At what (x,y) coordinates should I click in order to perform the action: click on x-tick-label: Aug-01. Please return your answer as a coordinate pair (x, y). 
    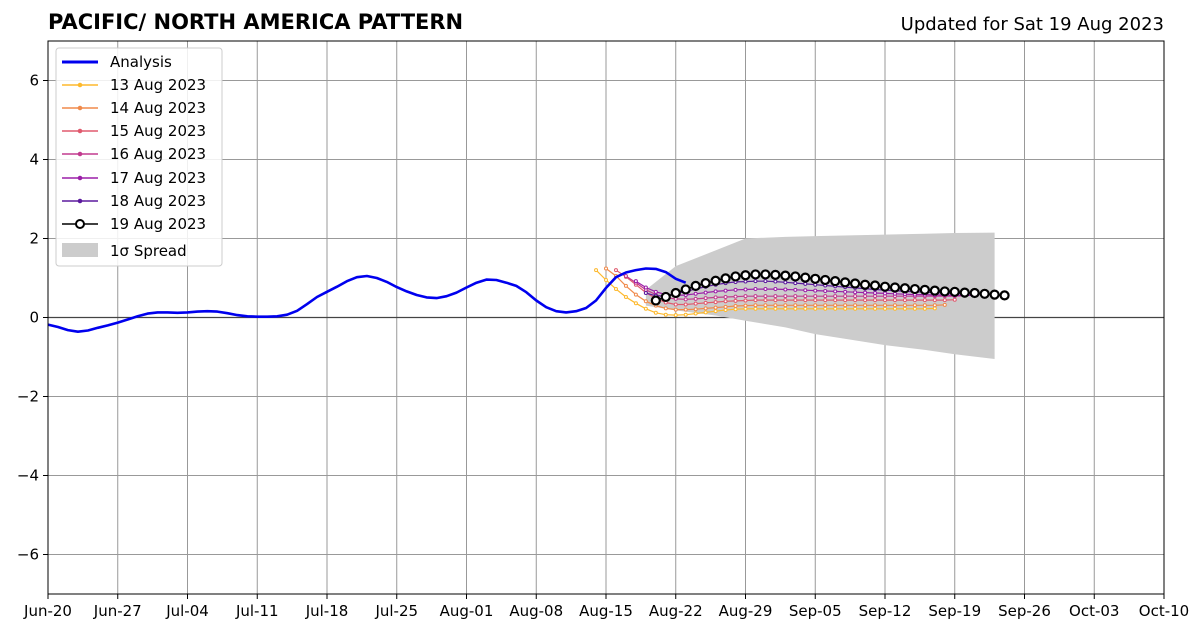
    Looking at the image, I should click on (467, 611).